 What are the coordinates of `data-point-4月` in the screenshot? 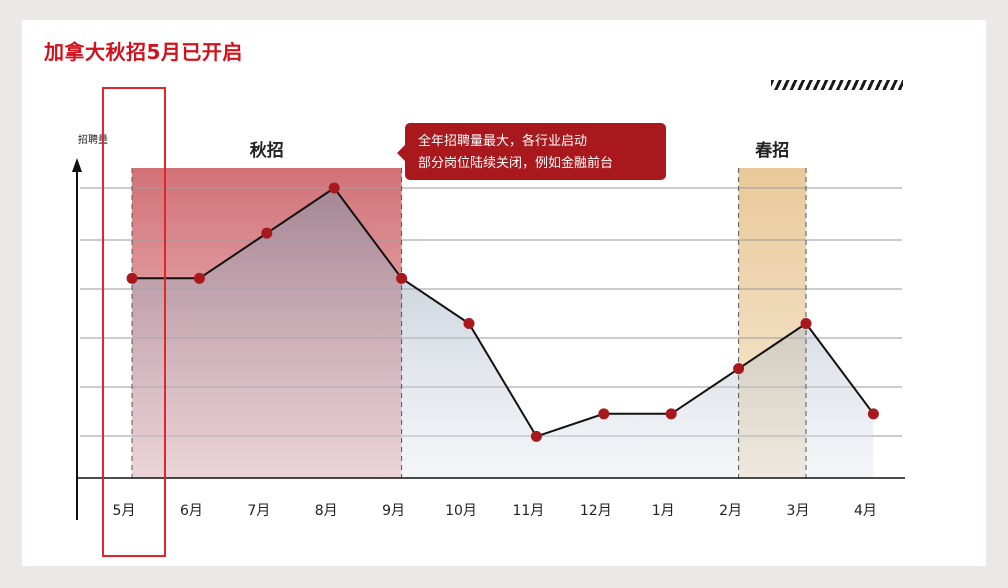 It's located at (873, 414).